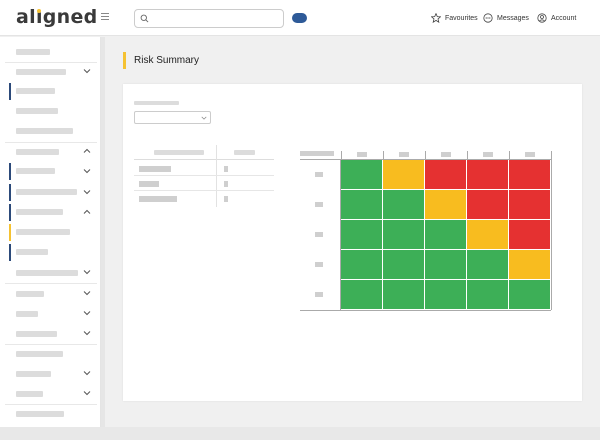 This screenshot has height=440, width=600. Describe the element at coordinates (124, 60) in the screenshot. I see `title-accent` at that location.